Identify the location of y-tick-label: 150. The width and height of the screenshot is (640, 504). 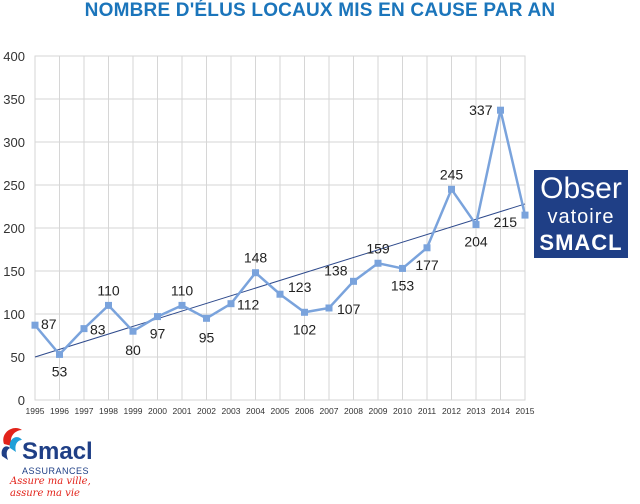
(14, 271).